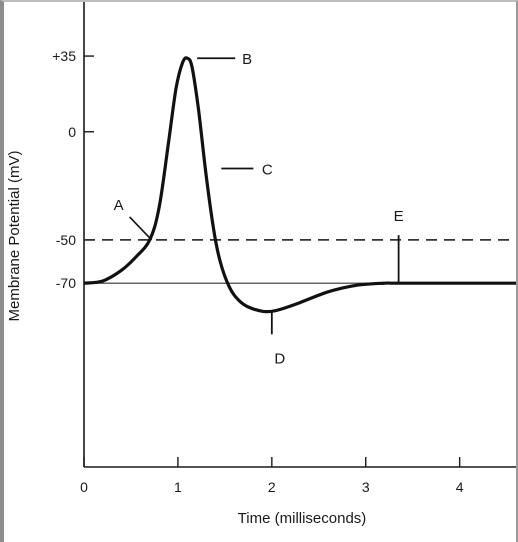  What do you see at coordinates (267, 170) in the screenshot?
I see `annotation-label-c: C` at bounding box center [267, 170].